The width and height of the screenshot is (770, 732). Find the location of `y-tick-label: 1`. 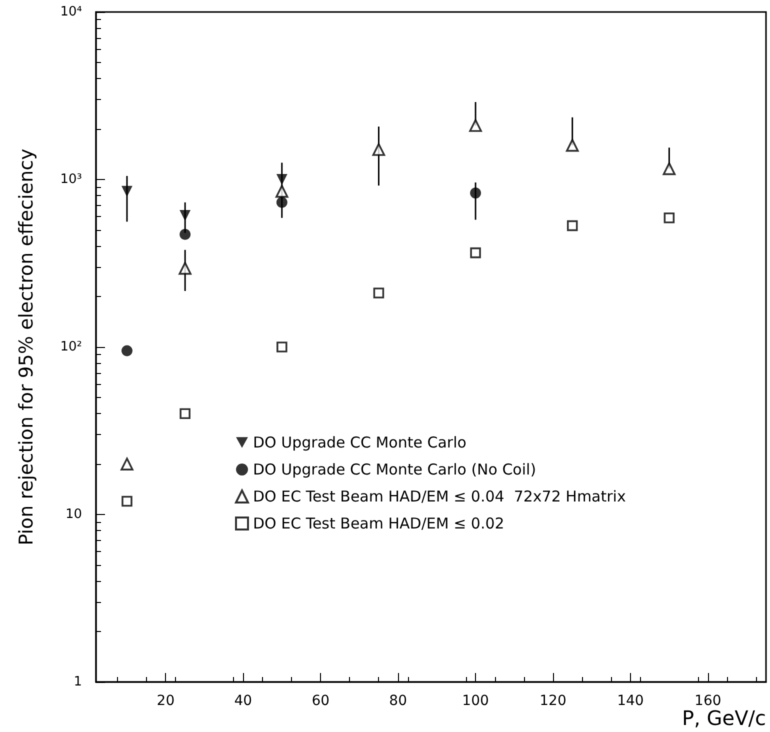

y-tick-label: 1 is located at coordinates (78, 682).